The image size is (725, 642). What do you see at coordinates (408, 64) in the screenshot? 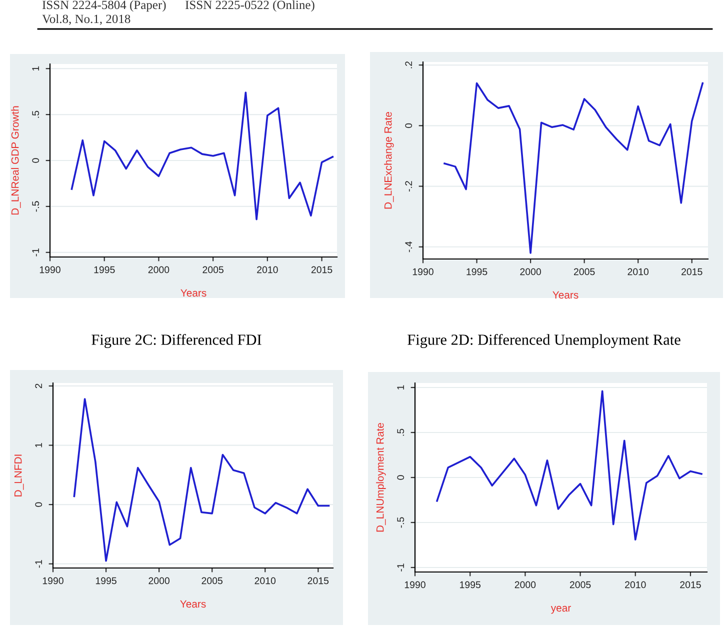
I see `y-tick-label: .2` at bounding box center [408, 64].